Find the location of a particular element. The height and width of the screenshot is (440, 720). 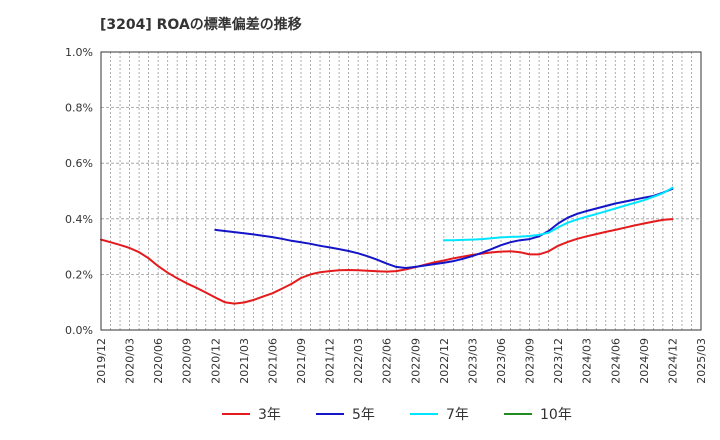

x-tick-label: 2021/03 is located at coordinates (244, 361).